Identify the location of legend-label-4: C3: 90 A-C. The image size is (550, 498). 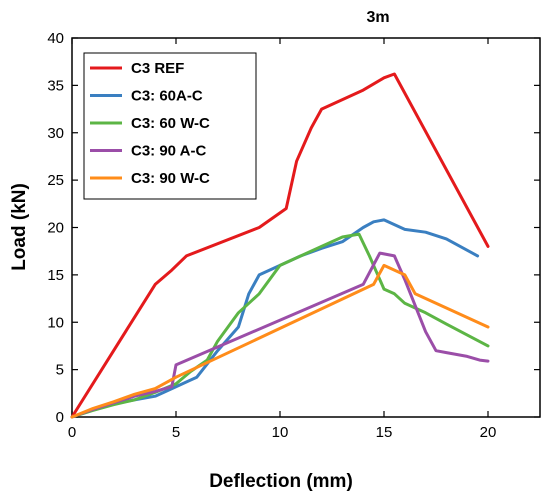
(168, 151).